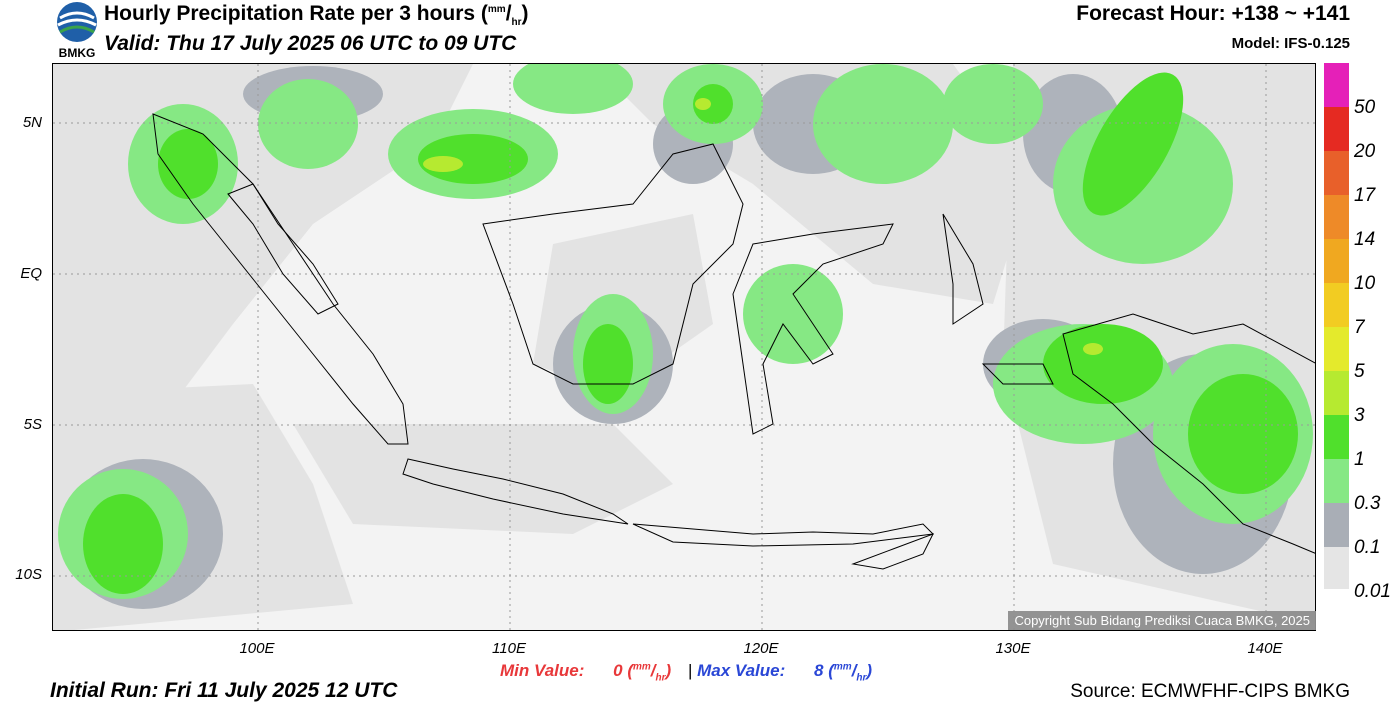  I want to click on legend-label-50: 50, so click(1365, 107).